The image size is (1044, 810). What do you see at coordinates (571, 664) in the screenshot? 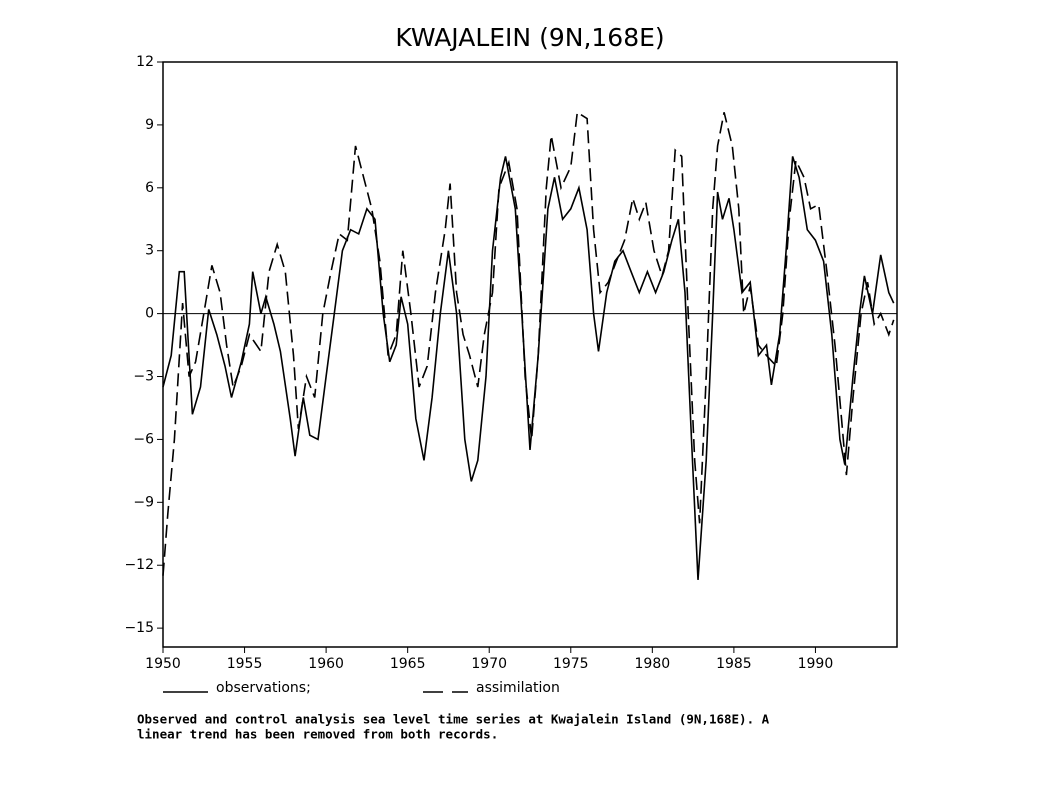
I see `x-tick-label: 1975` at bounding box center [571, 664].